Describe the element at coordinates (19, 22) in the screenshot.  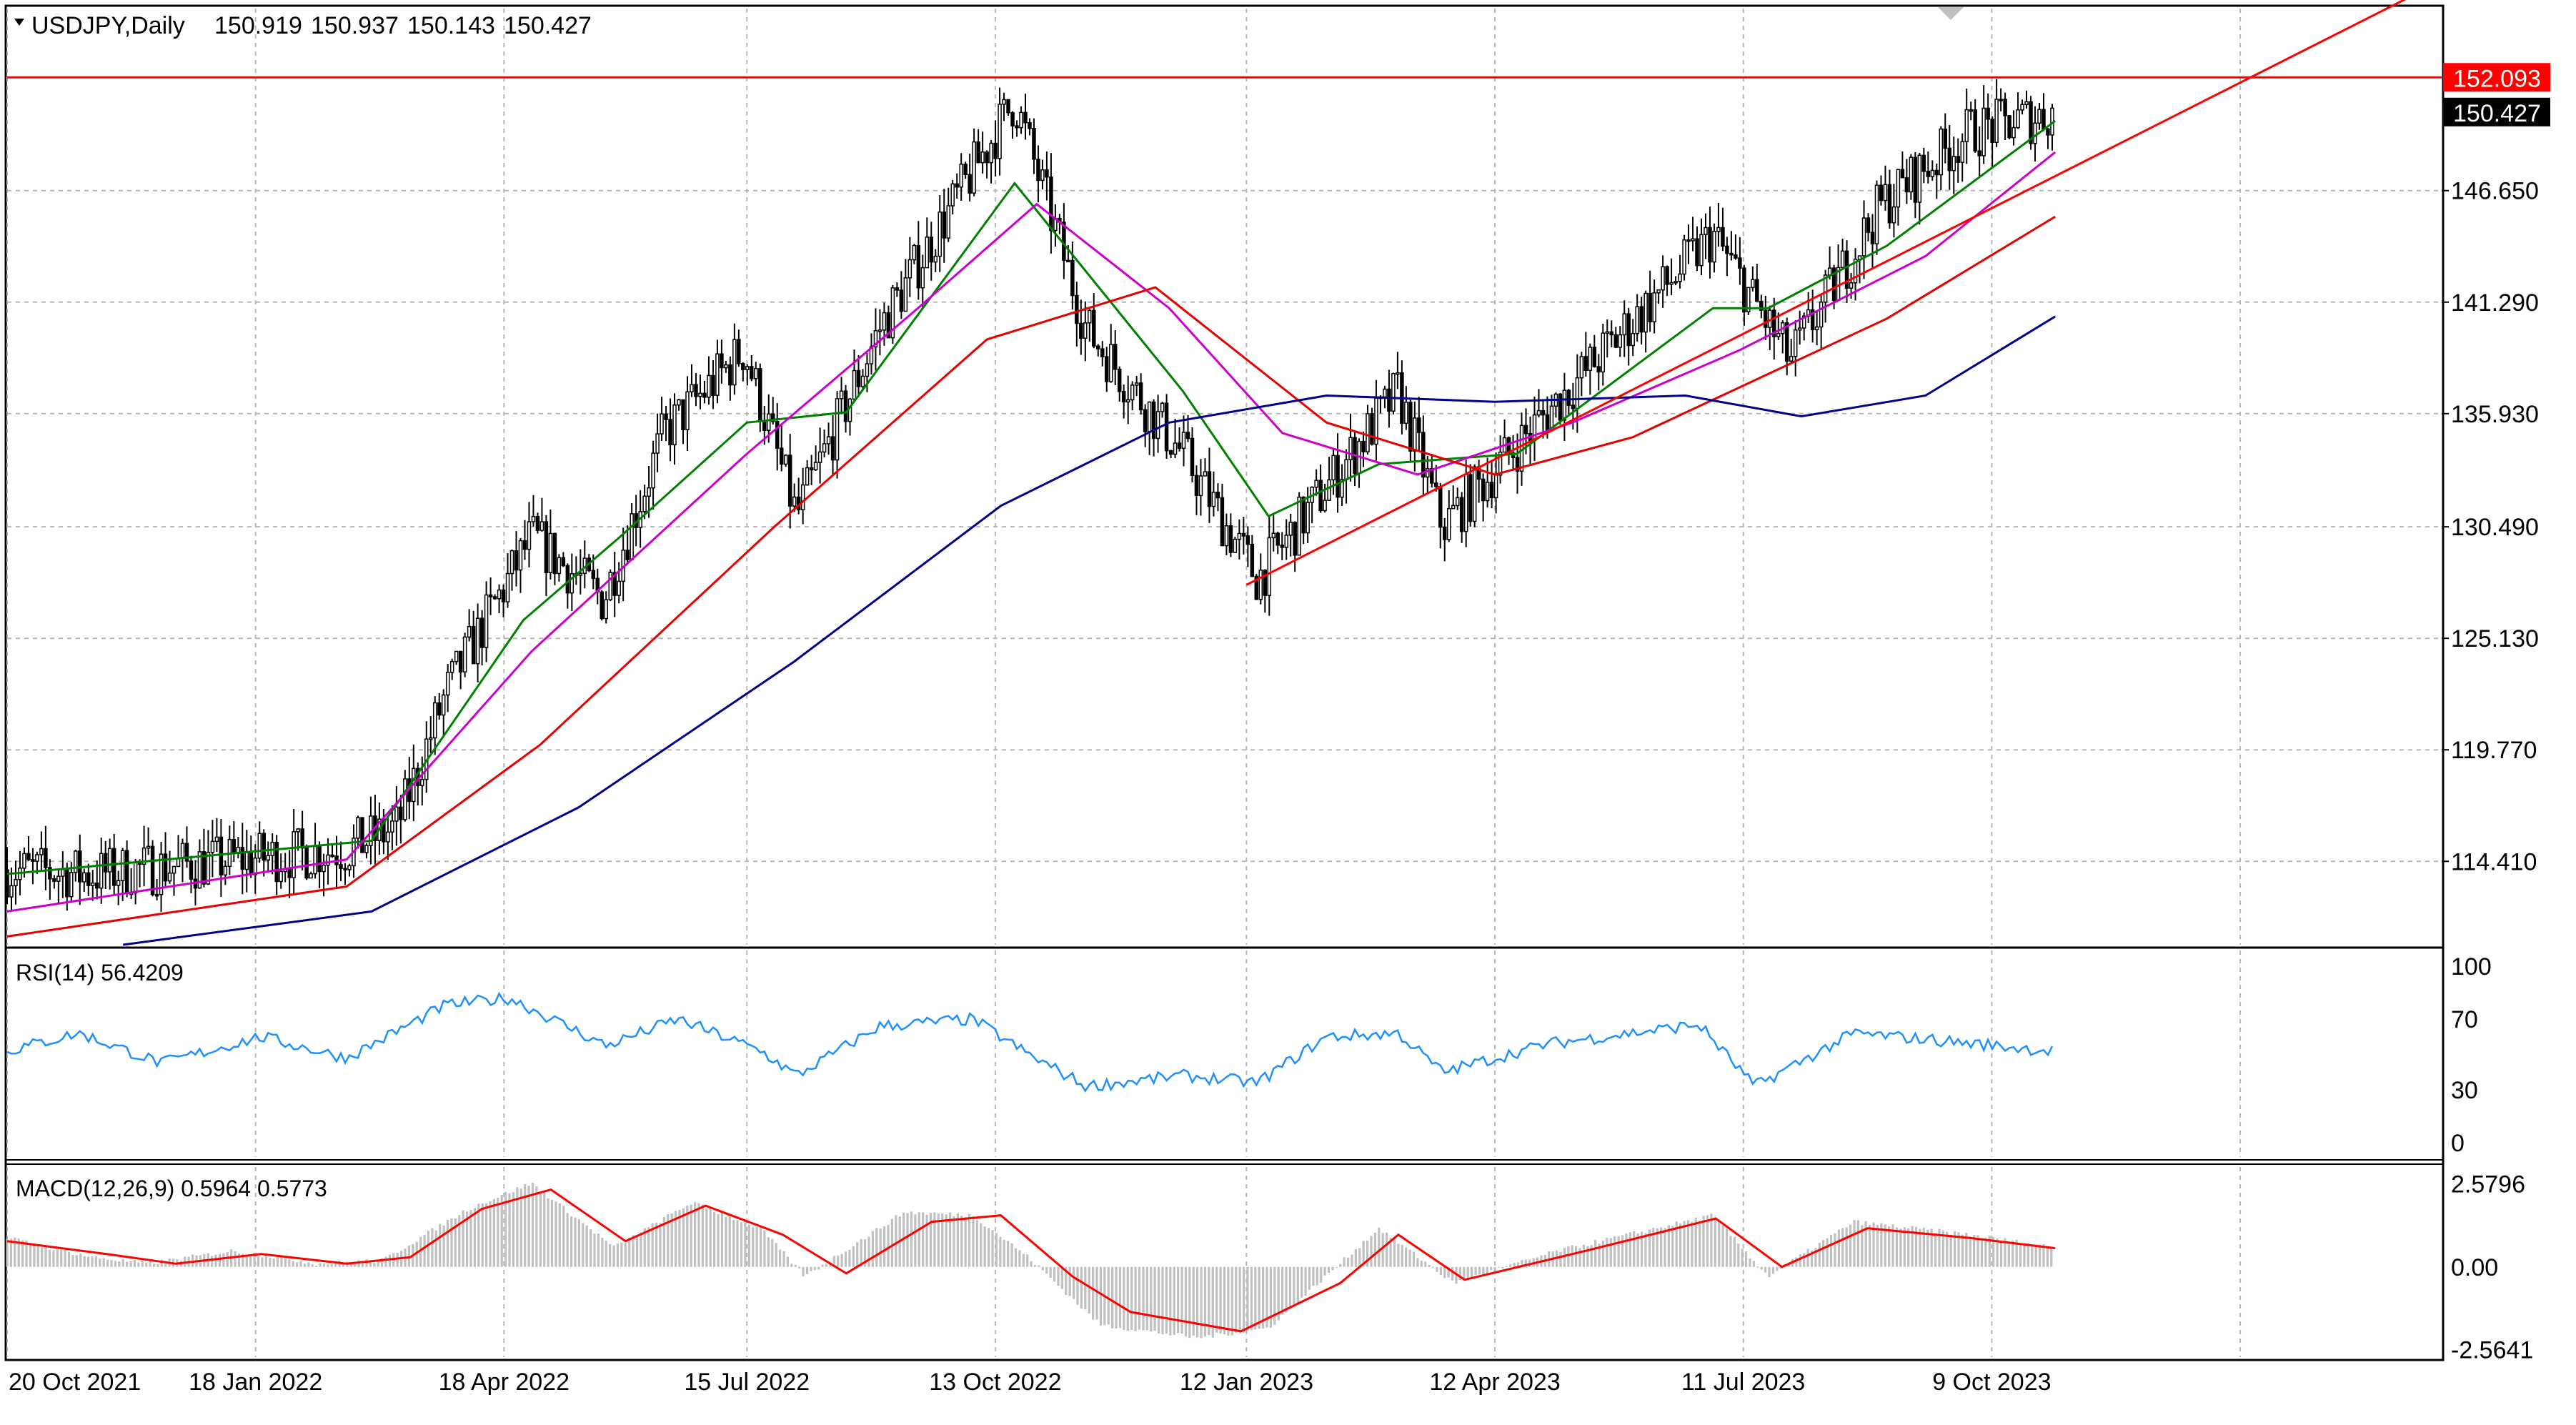
I see `menu-triangle-icon` at that location.